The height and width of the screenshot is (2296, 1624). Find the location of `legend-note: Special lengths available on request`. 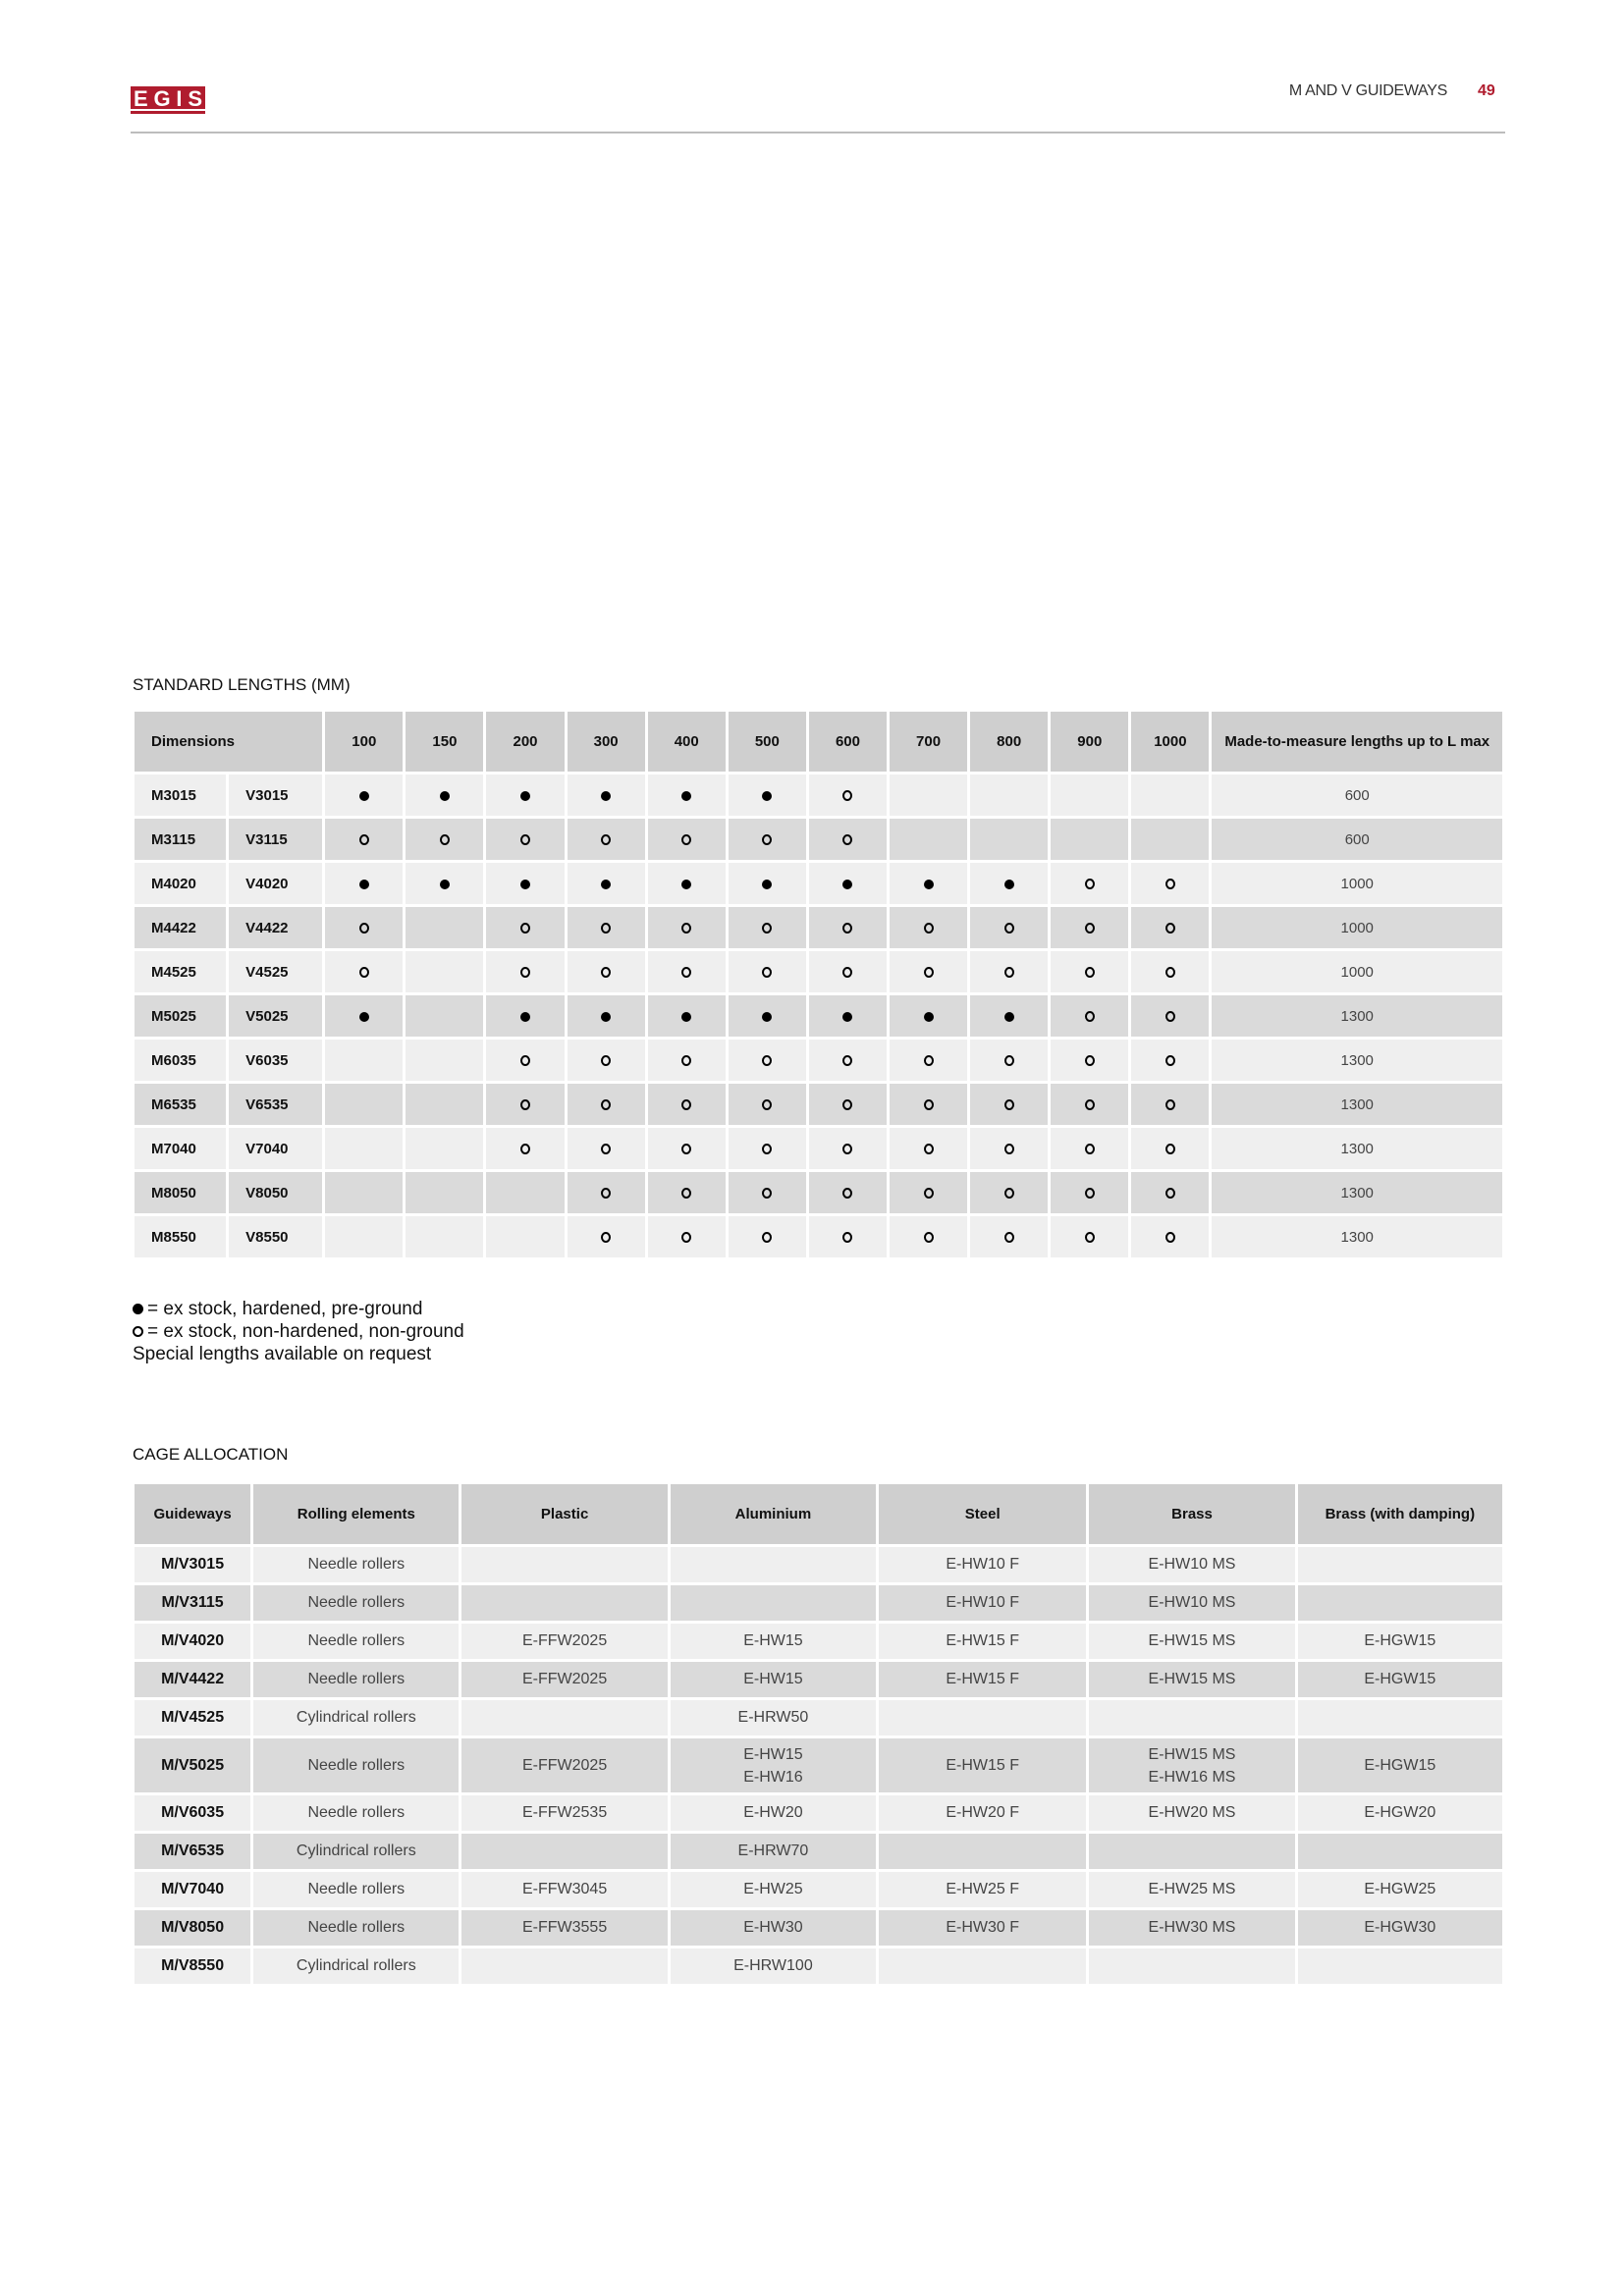

legend-note: Special lengths available on request is located at coordinates (282, 1354).